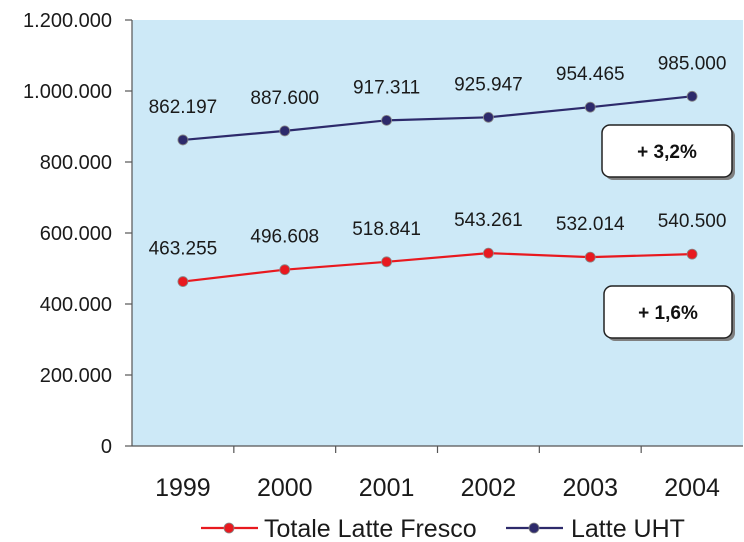  I want to click on y-tick-label: 1.000.000, so click(67, 92).